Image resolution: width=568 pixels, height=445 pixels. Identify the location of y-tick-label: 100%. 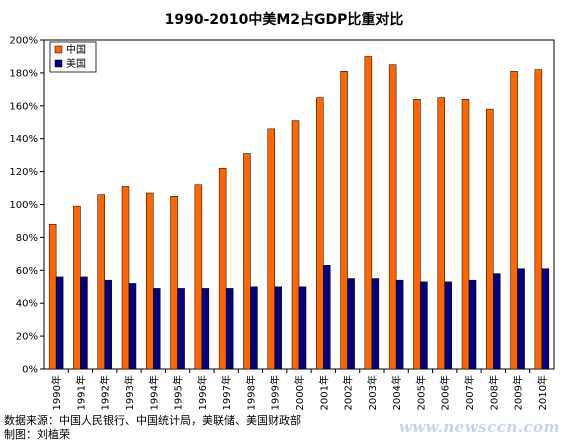
(23, 205).